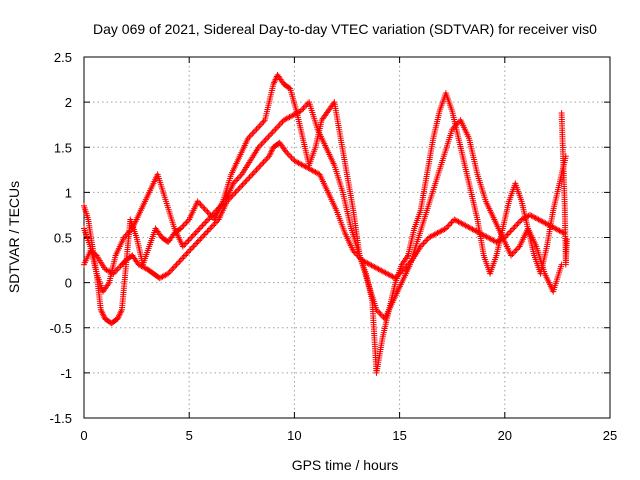 The height and width of the screenshot is (480, 640). I want to click on x-tick-label: 0, so click(83, 435).